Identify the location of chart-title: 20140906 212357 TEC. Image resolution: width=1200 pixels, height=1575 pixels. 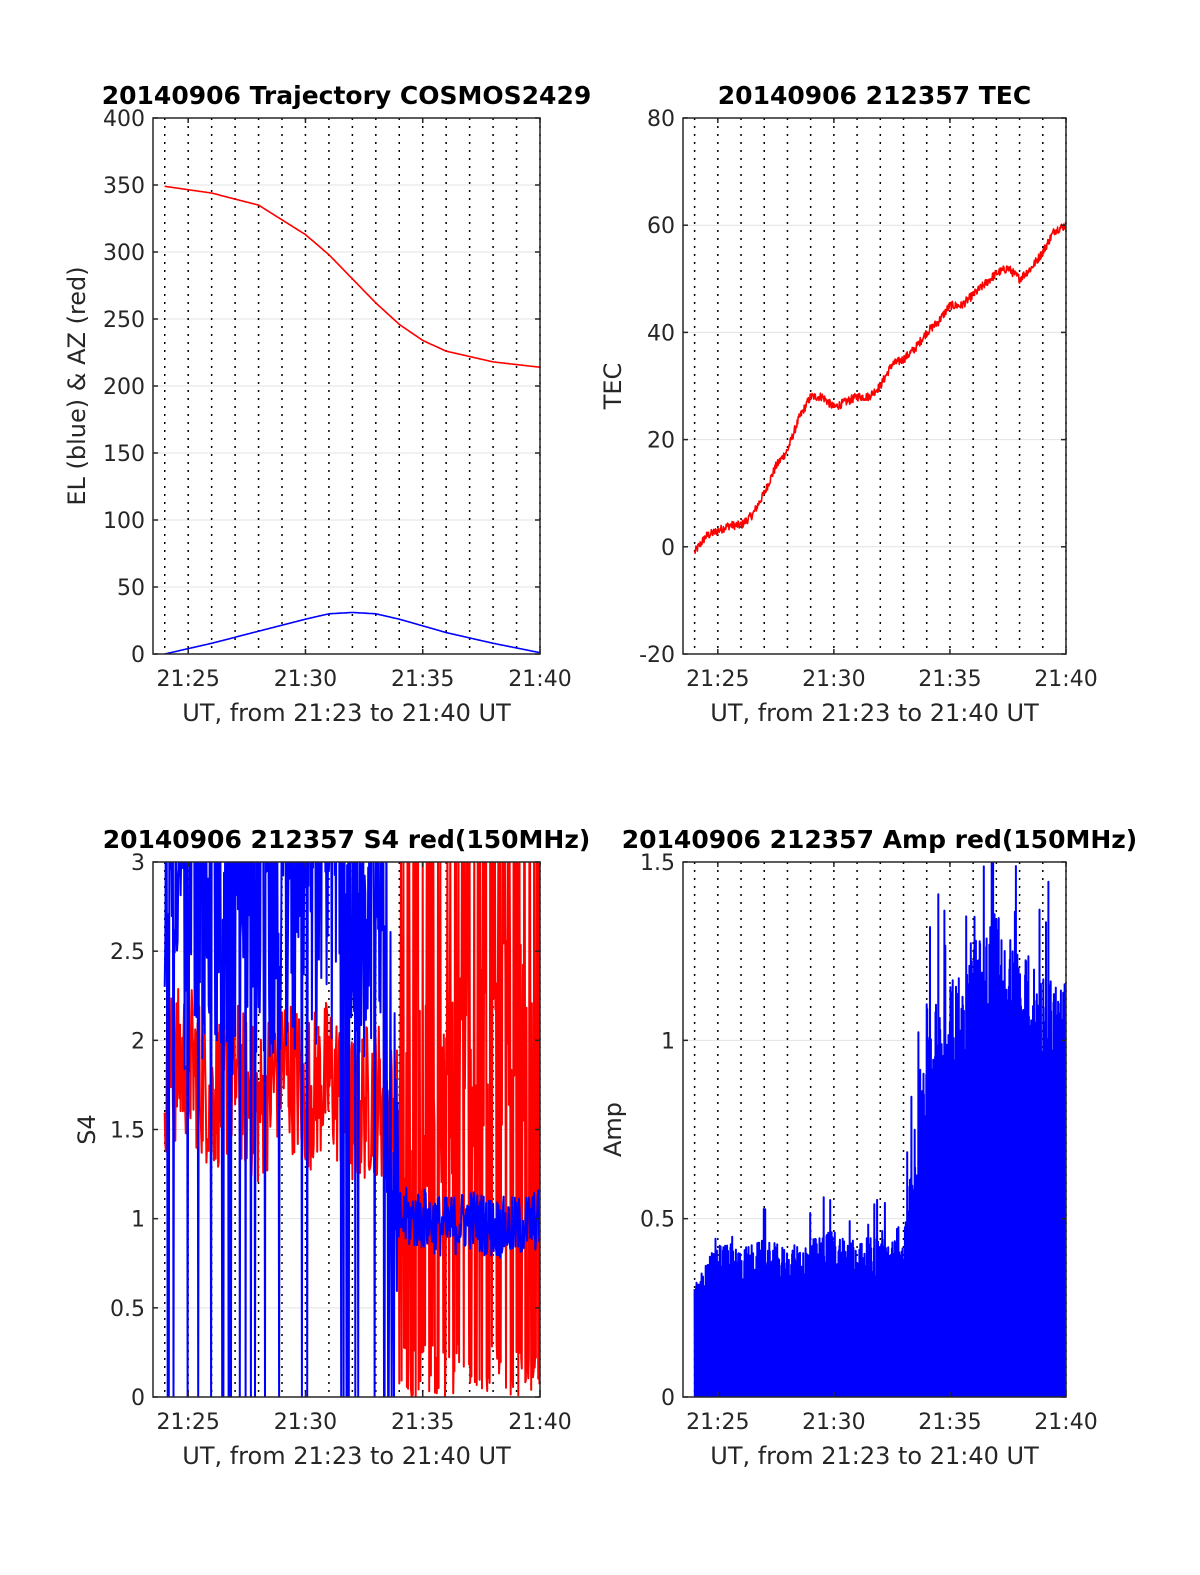
(874, 95).